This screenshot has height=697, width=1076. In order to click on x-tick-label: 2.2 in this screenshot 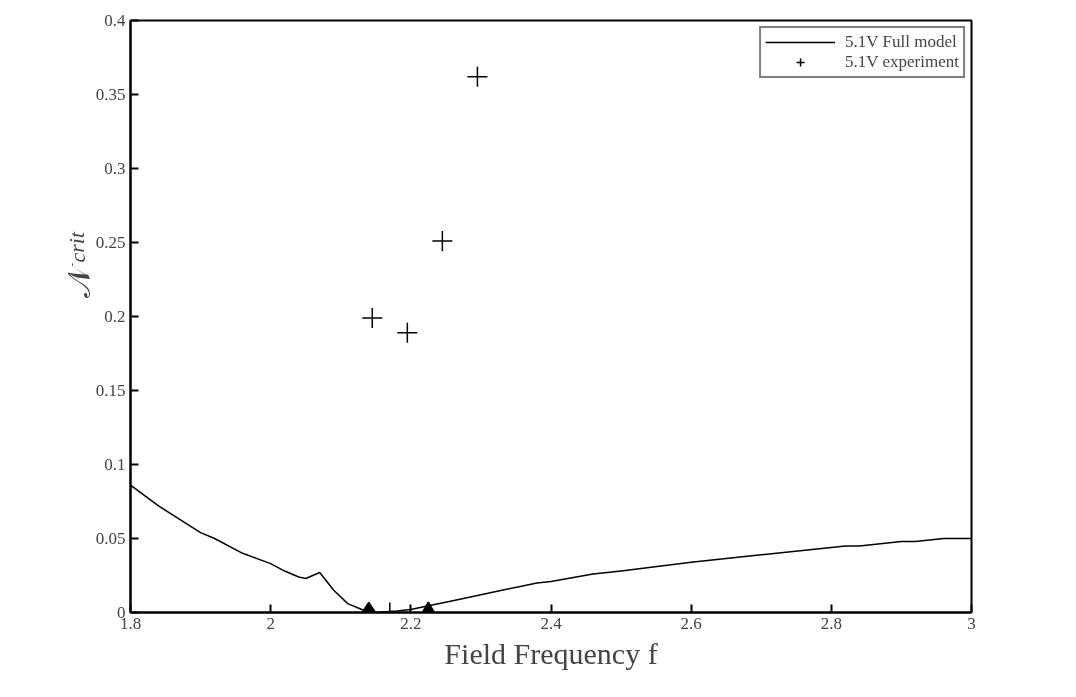, I will do `click(411, 623)`.